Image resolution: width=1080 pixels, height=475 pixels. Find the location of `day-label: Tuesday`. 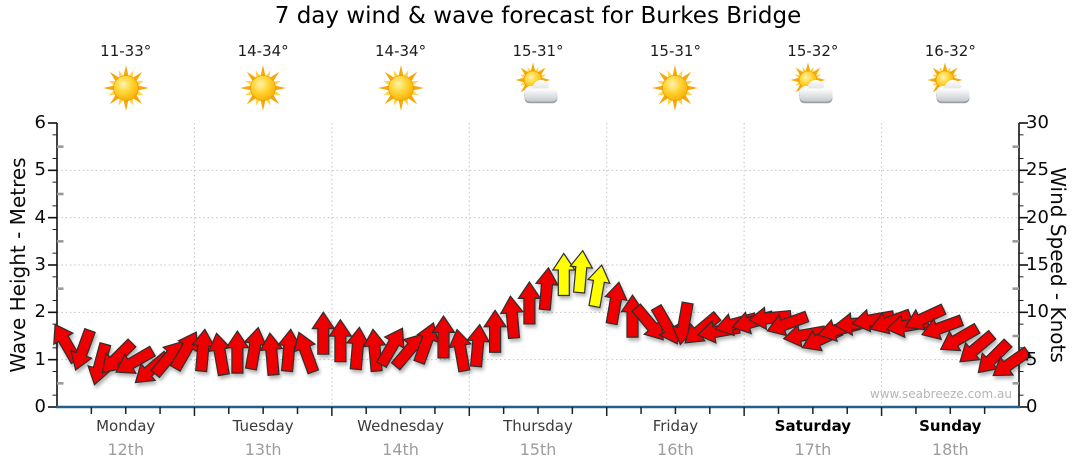

day-label: Tuesday is located at coordinates (263, 426).